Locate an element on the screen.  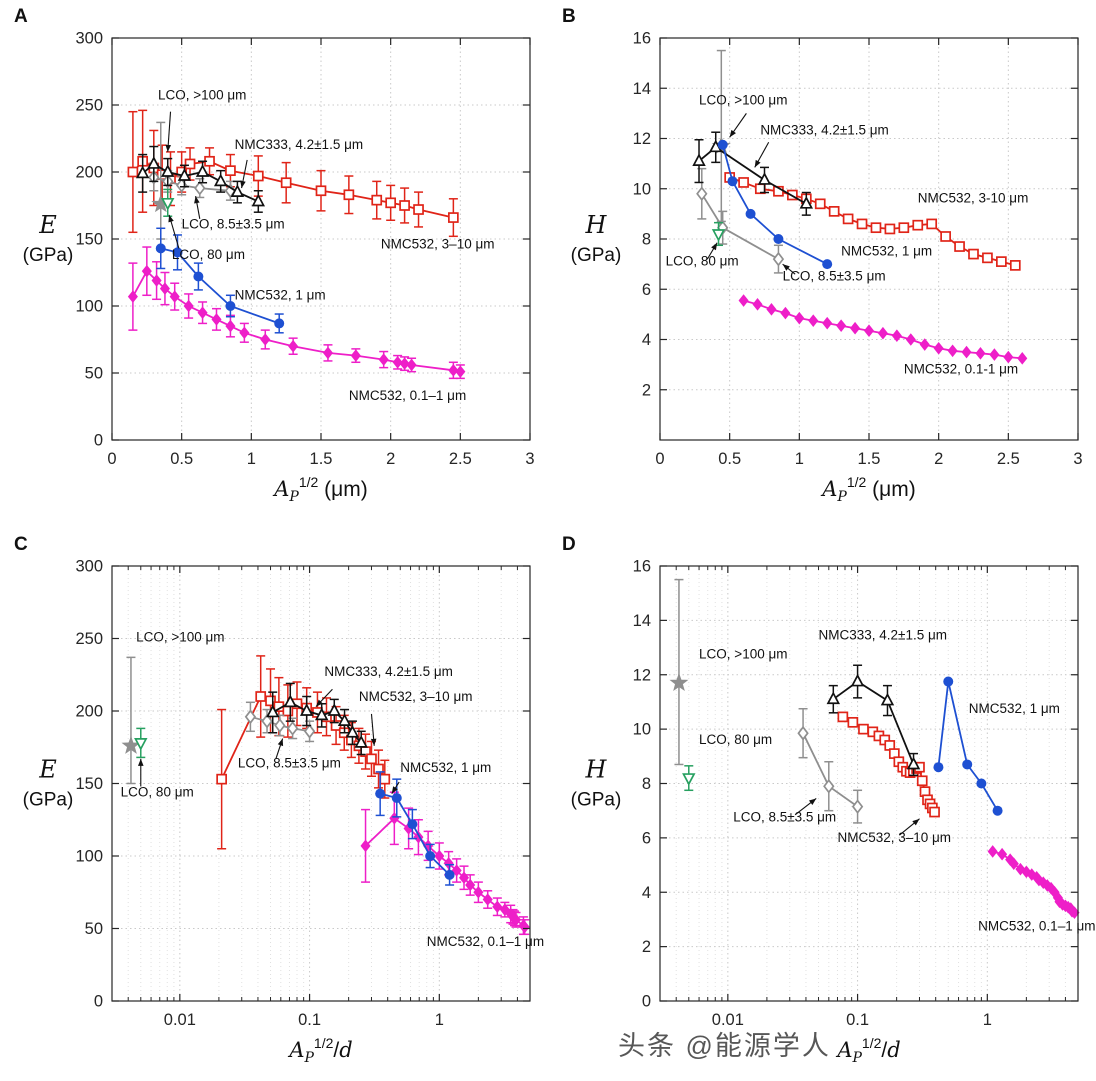
svg-text: NMC532, 0.1-1 μm is located at coordinates (961, 368).